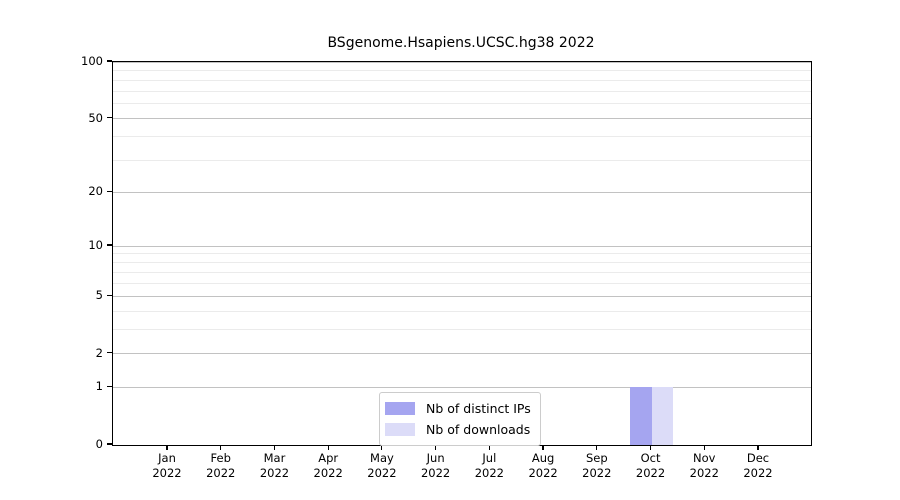 This screenshot has height=500, width=900. What do you see at coordinates (597, 447) in the screenshot?
I see `x-tickmark-sep` at bounding box center [597, 447].